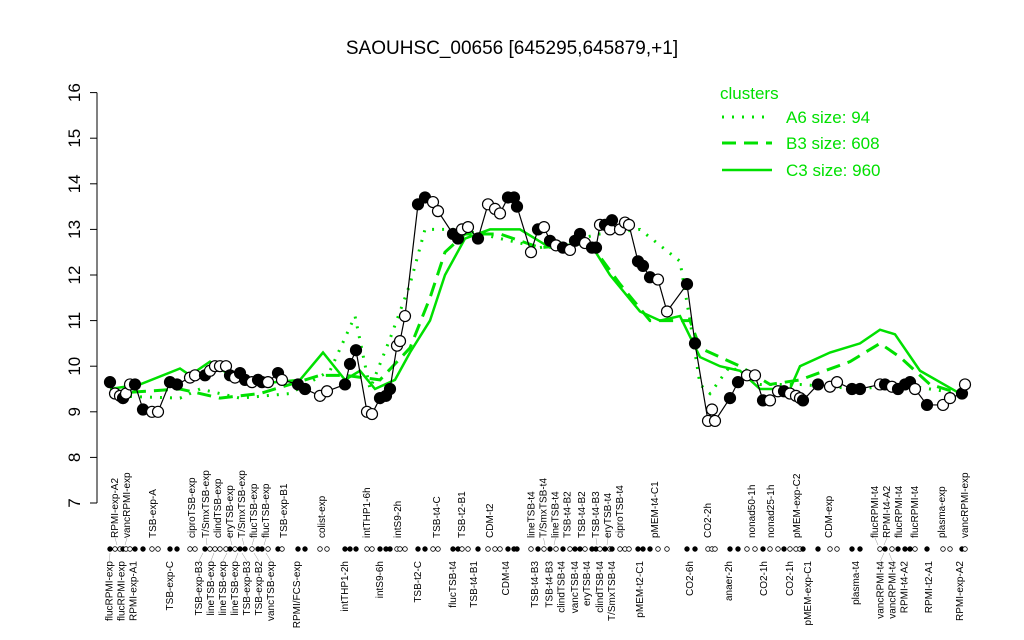  I want to click on x-tick-label-top: vancRPMI-exp, so click(127, 505).